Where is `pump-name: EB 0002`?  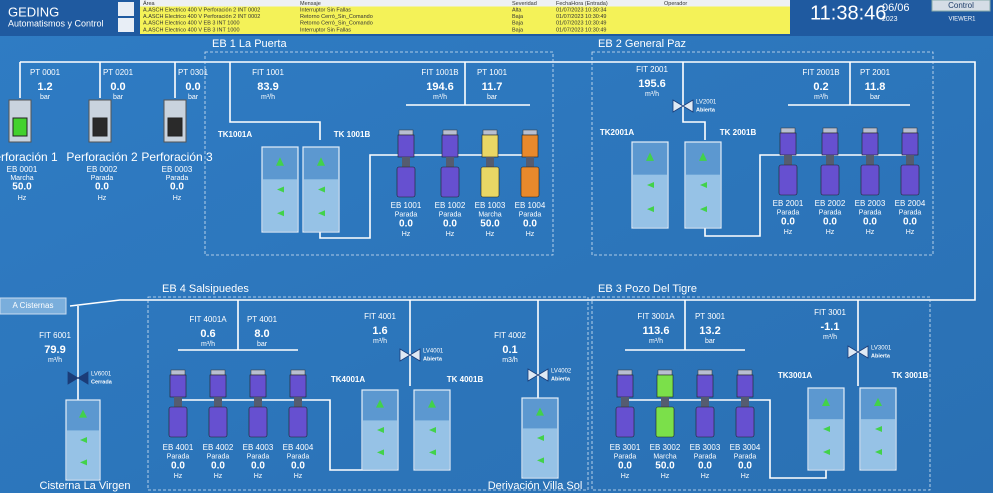 pump-name: EB 0002 is located at coordinates (102, 169).